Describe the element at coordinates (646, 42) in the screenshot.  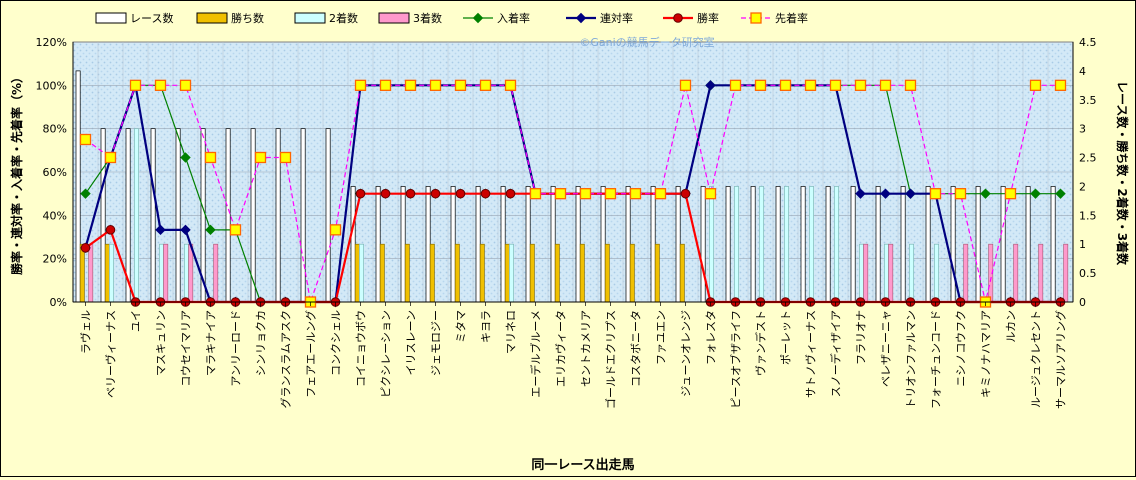
I see `watermark: ©Ganiの競馬データ研究室` at that location.